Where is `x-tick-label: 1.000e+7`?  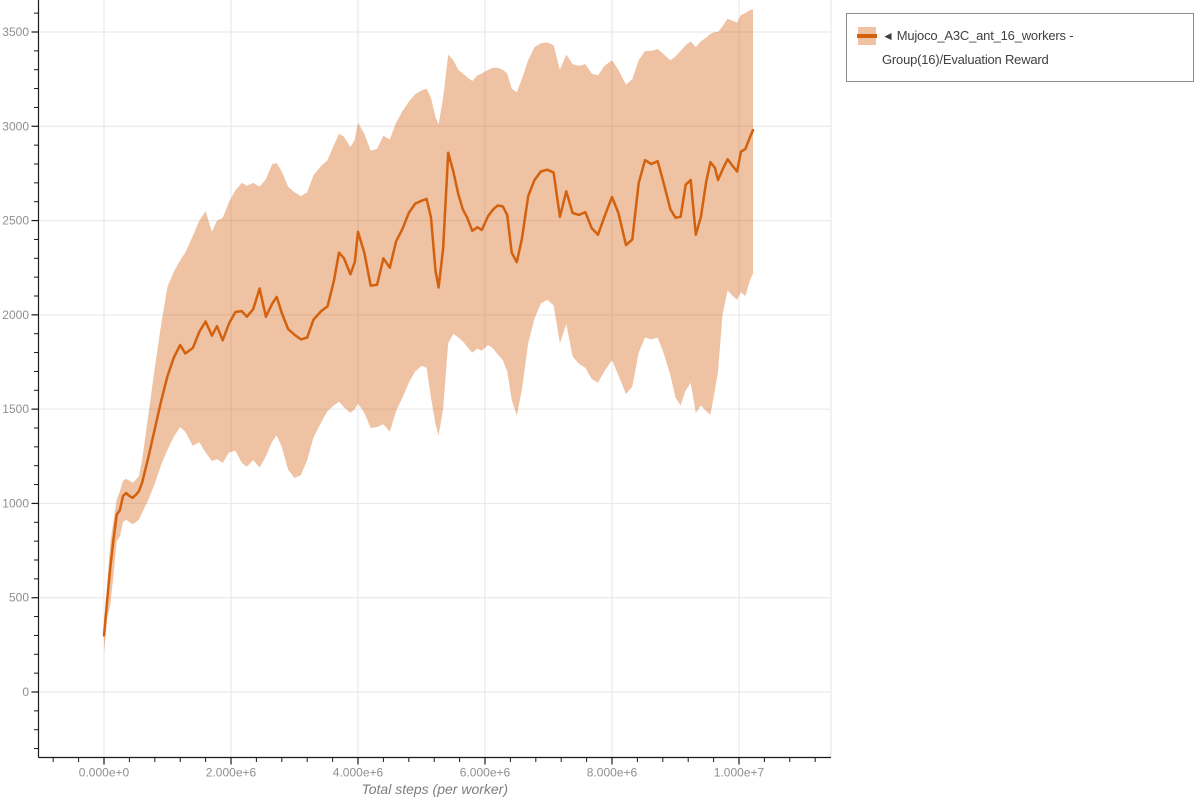 x-tick-label: 1.000e+7 is located at coordinates (739, 773).